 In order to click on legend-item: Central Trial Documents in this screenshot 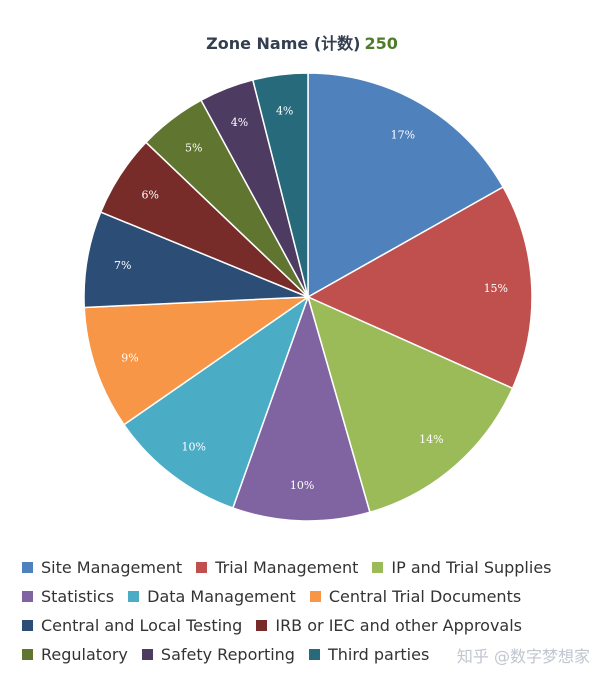, I will do `click(415, 596)`.